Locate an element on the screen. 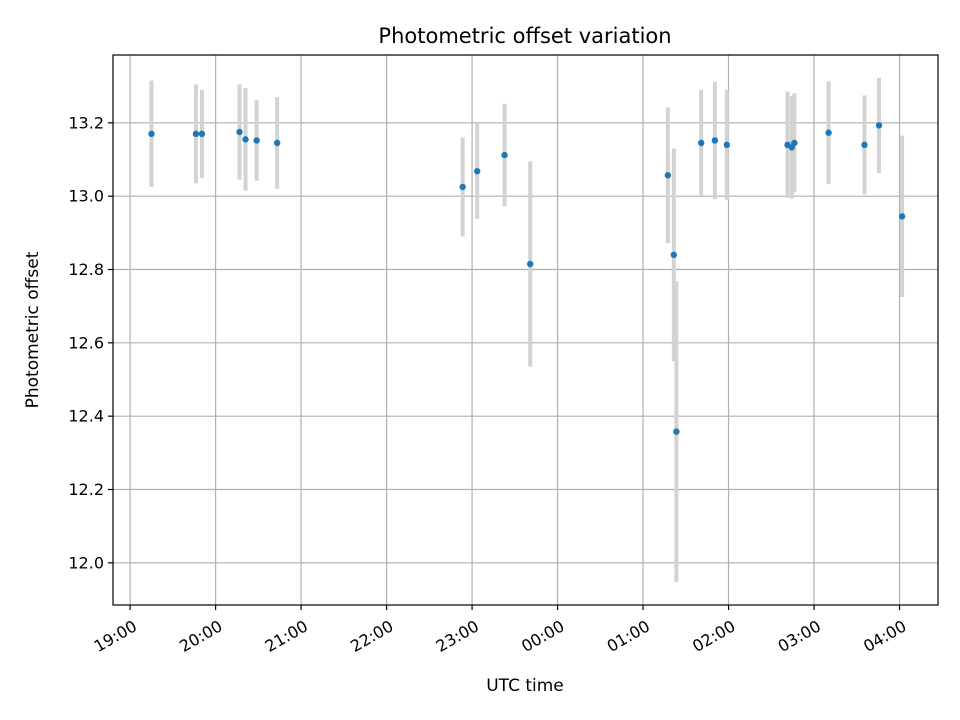 The width and height of the screenshot is (960, 720). y-tick-label: 13.0 is located at coordinates (86, 196).